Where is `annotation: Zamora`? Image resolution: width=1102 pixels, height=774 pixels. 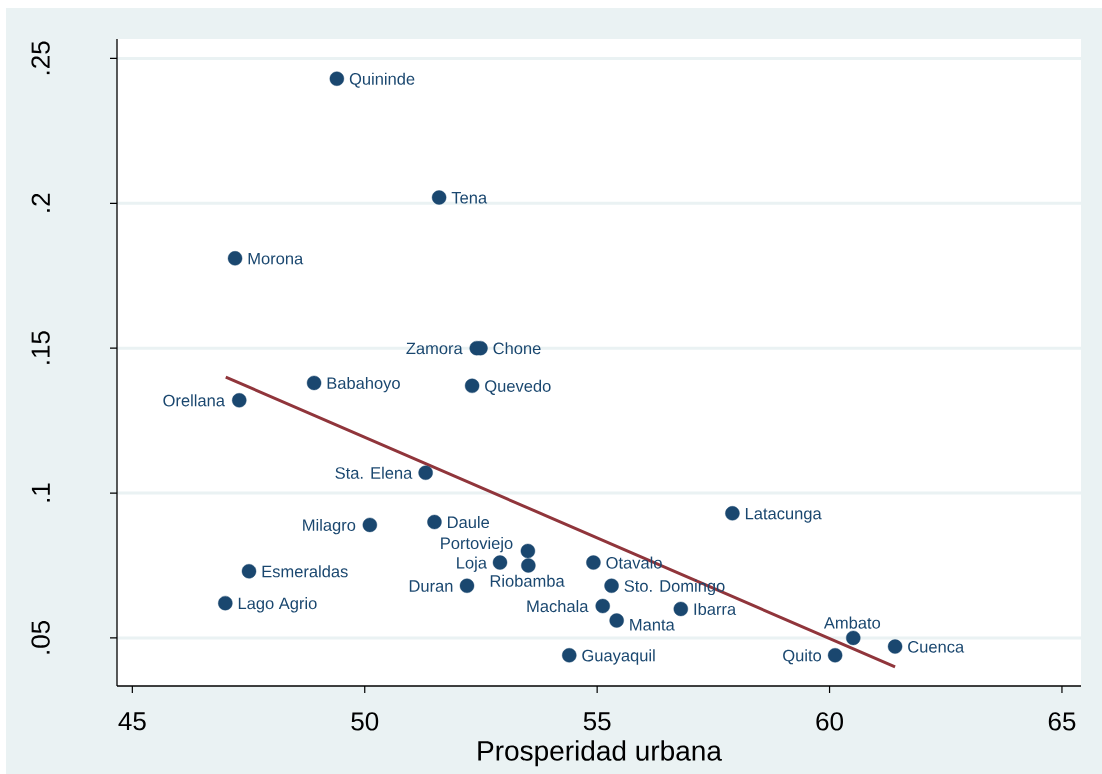 annotation: Zamora is located at coordinates (434, 348).